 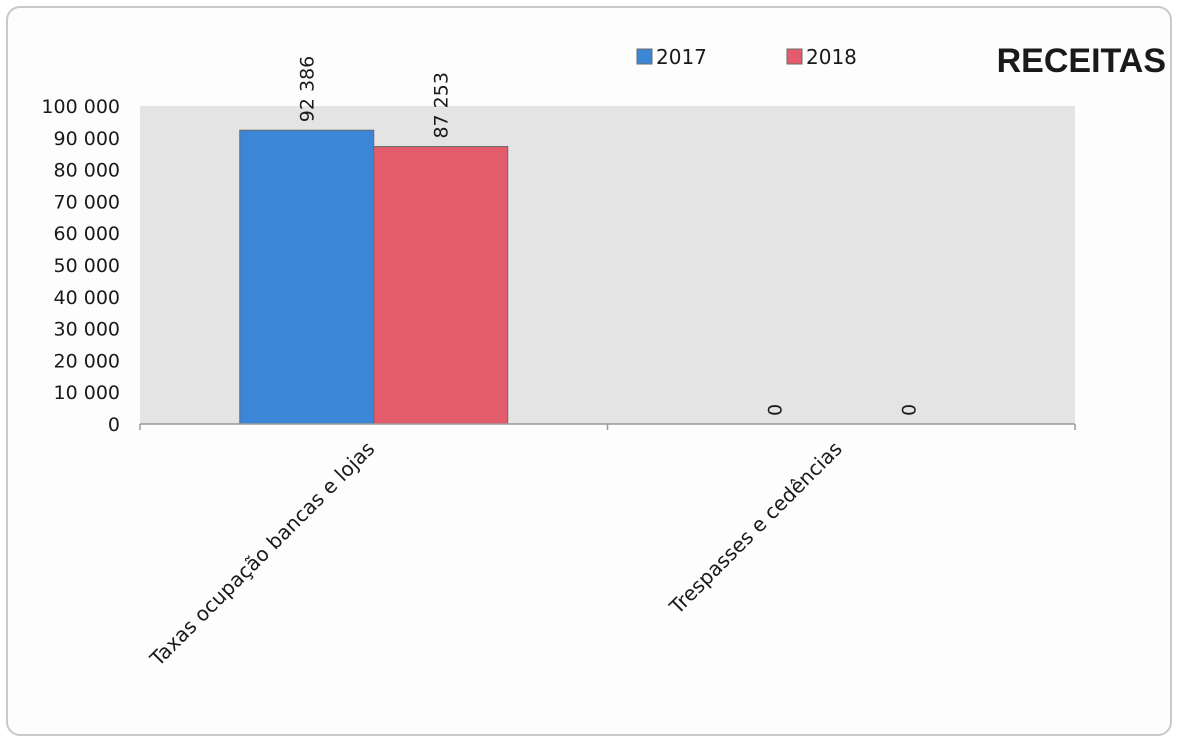 I want to click on y-tick-label: 30 000, so click(x=87, y=330).